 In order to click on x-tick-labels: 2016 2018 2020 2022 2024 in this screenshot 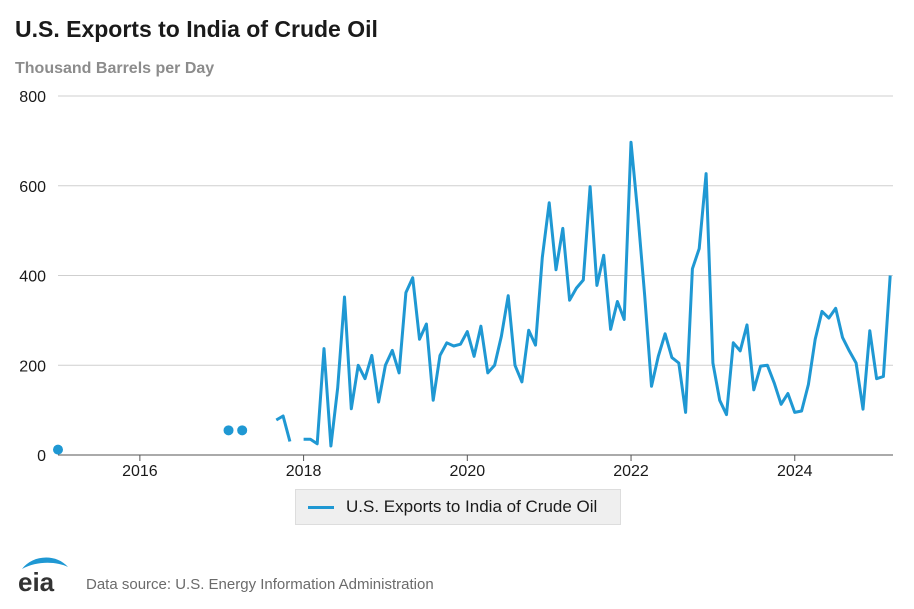, I will do `click(467, 471)`.